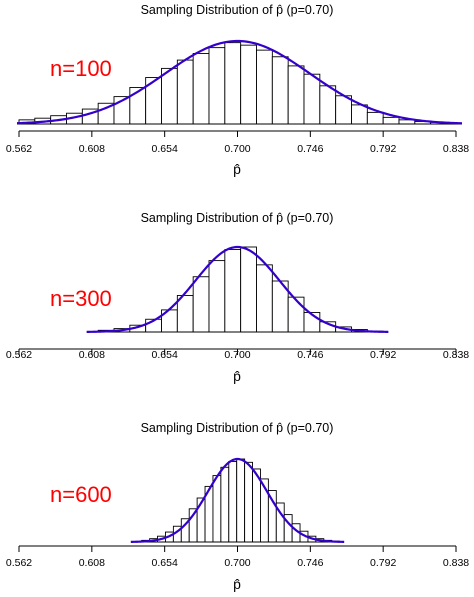  What do you see at coordinates (81, 68) in the screenshot?
I see `sample-size-label: n=100` at bounding box center [81, 68].